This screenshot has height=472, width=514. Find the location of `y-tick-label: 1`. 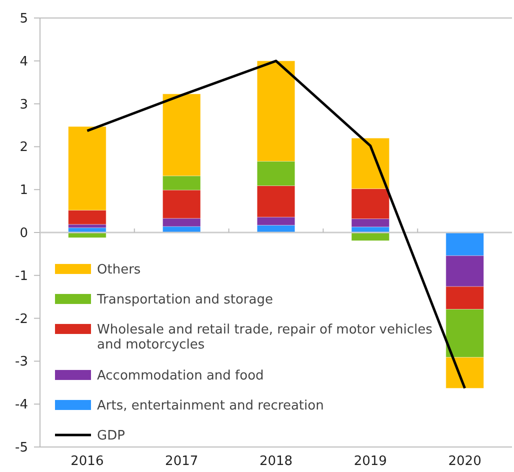

y-tick-label: 1 is located at coordinates (24, 190).